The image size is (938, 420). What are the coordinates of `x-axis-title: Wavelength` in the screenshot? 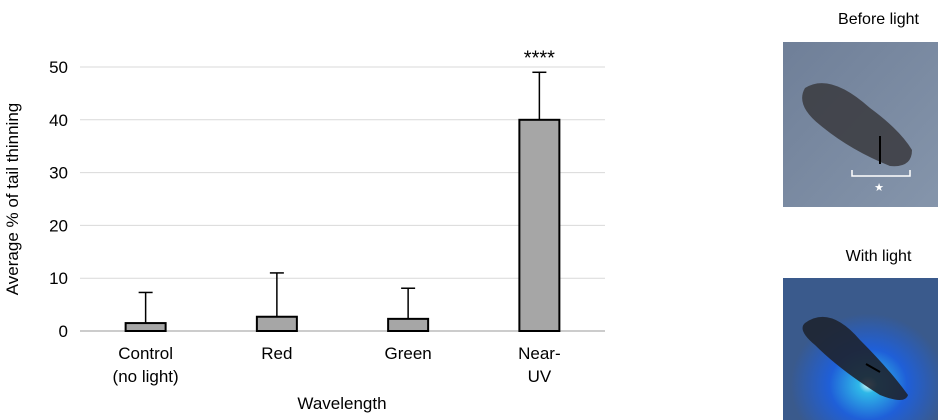 It's located at (341, 403).